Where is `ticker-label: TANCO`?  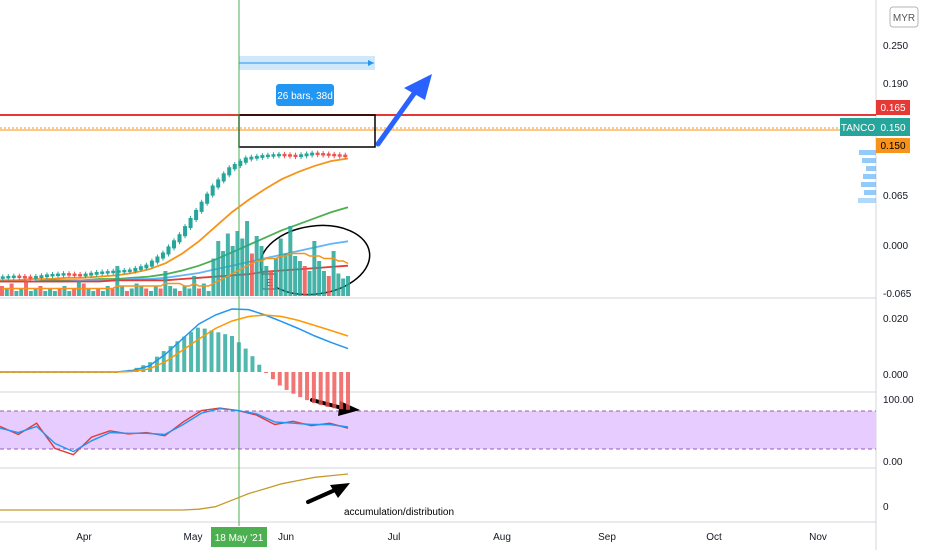 ticker-label: TANCO is located at coordinates (858, 128).